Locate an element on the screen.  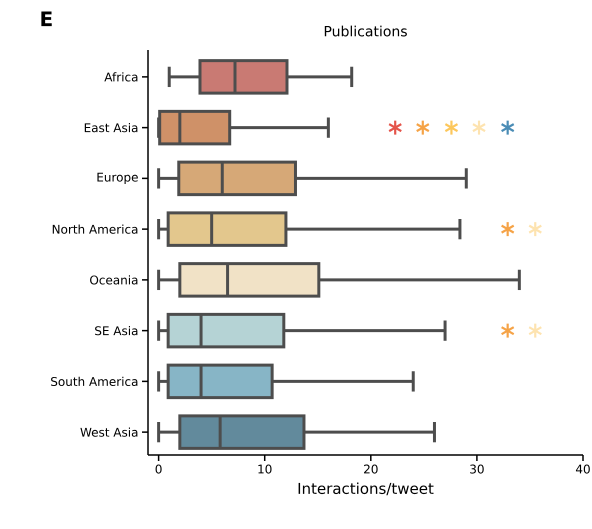
y-tick-label: Oceania is located at coordinates (114, 280).